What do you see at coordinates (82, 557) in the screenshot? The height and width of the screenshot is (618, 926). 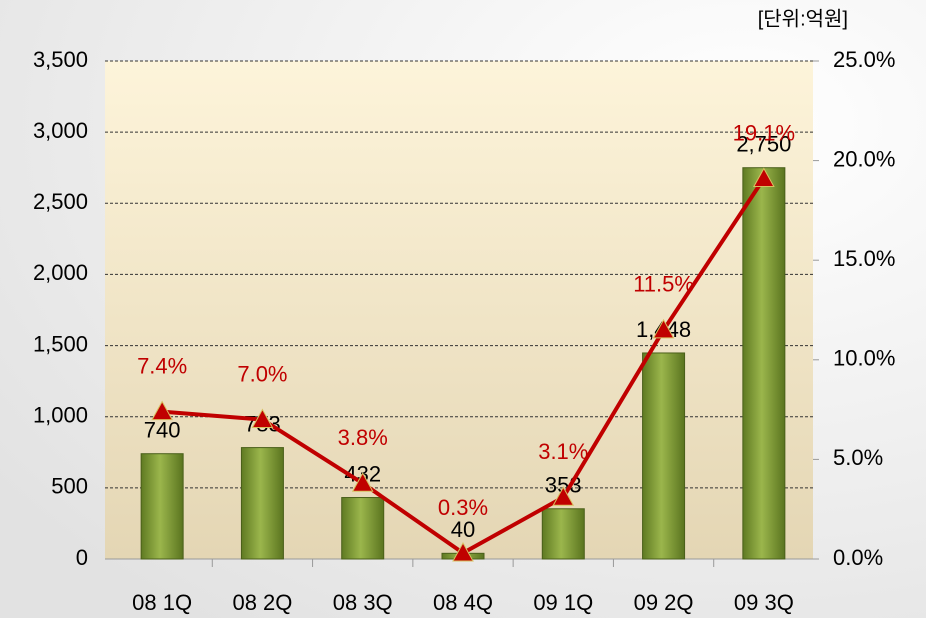 I see `y-tick-label: 0` at bounding box center [82, 557].